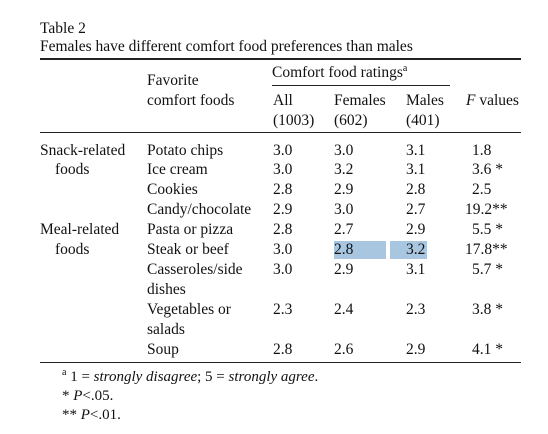 This screenshot has height=434, width=548. I want to click on footnote-p01: ** P<.01., so click(91, 415).